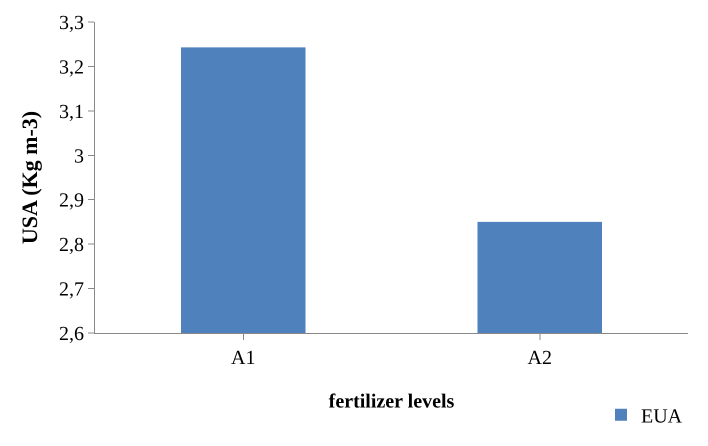 The image size is (708, 446). What do you see at coordinates (71, 23) in the screenshot?
I see `y-tick-label: 3,3` at bounding box center [71, 23].